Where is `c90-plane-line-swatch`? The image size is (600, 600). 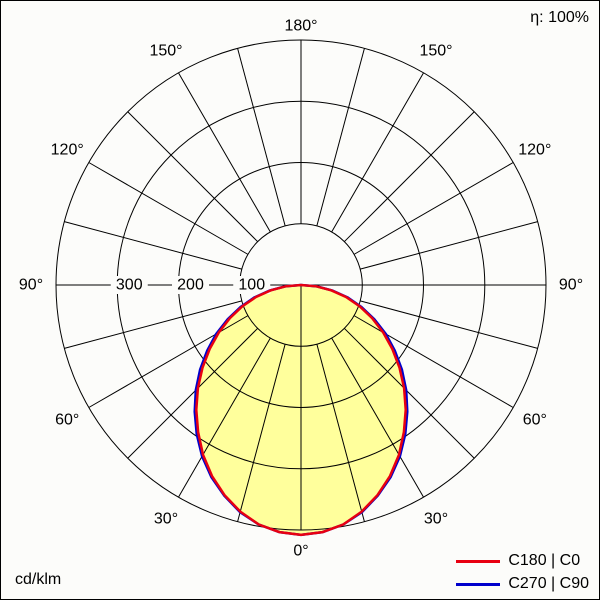
c90-plane-line-swatch is located at coordinates (478, 584).